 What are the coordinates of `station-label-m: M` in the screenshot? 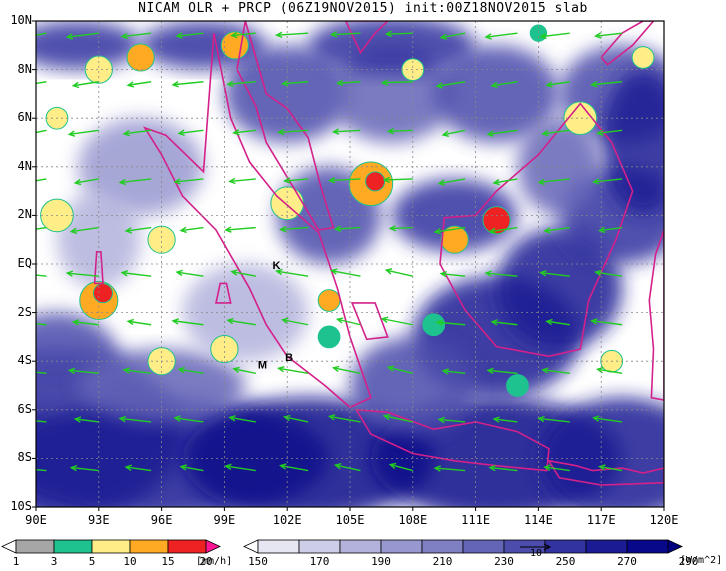 It's located at (262, 365).